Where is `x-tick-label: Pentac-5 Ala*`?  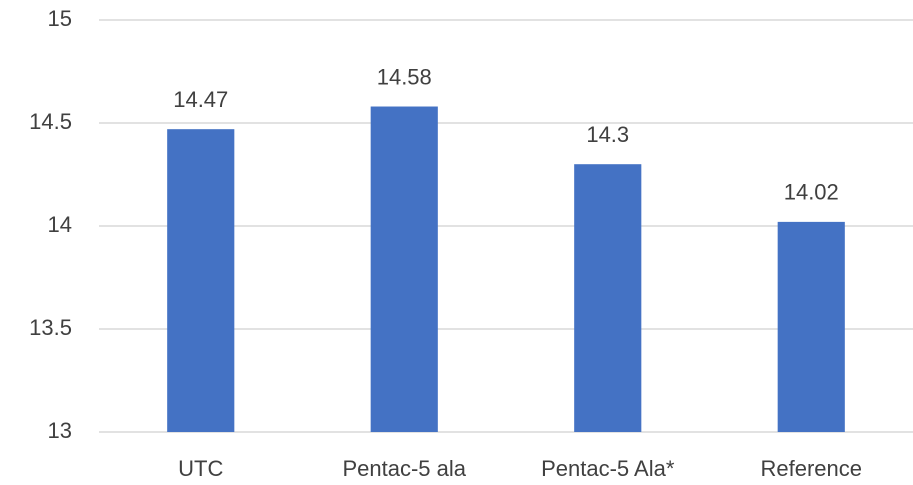
x-tick-label: Pentac-5 Ala* is located at coordinates (608, 468).